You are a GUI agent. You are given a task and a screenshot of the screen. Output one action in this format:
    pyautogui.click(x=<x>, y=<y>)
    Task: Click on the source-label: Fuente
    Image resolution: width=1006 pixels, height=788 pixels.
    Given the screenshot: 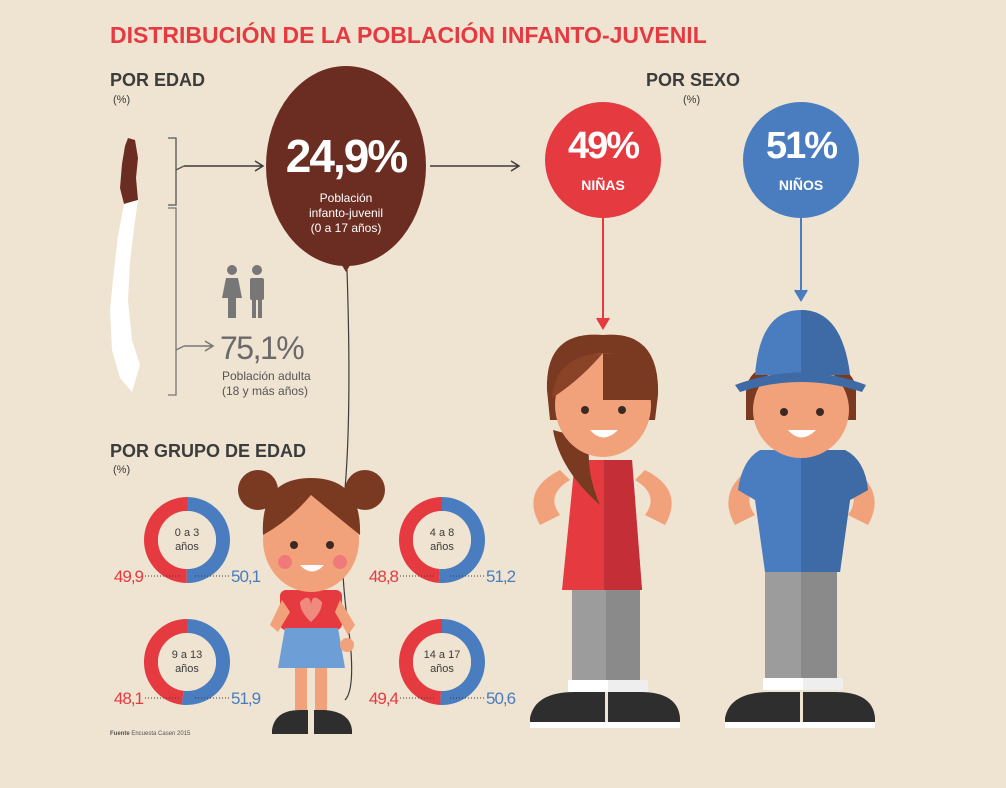 What is the action you would take?
    pyautogui.click(x=120, y=734)
    